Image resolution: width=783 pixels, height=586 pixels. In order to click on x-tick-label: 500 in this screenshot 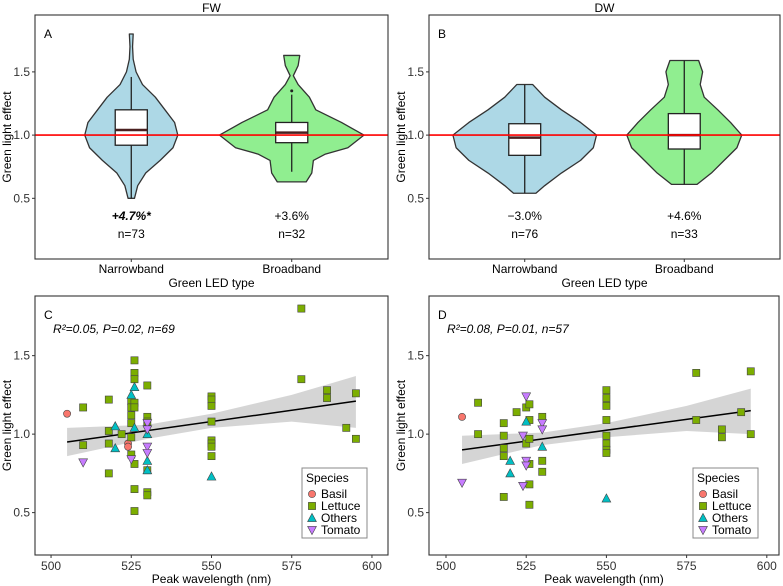, I will do `click(51, 566)`.